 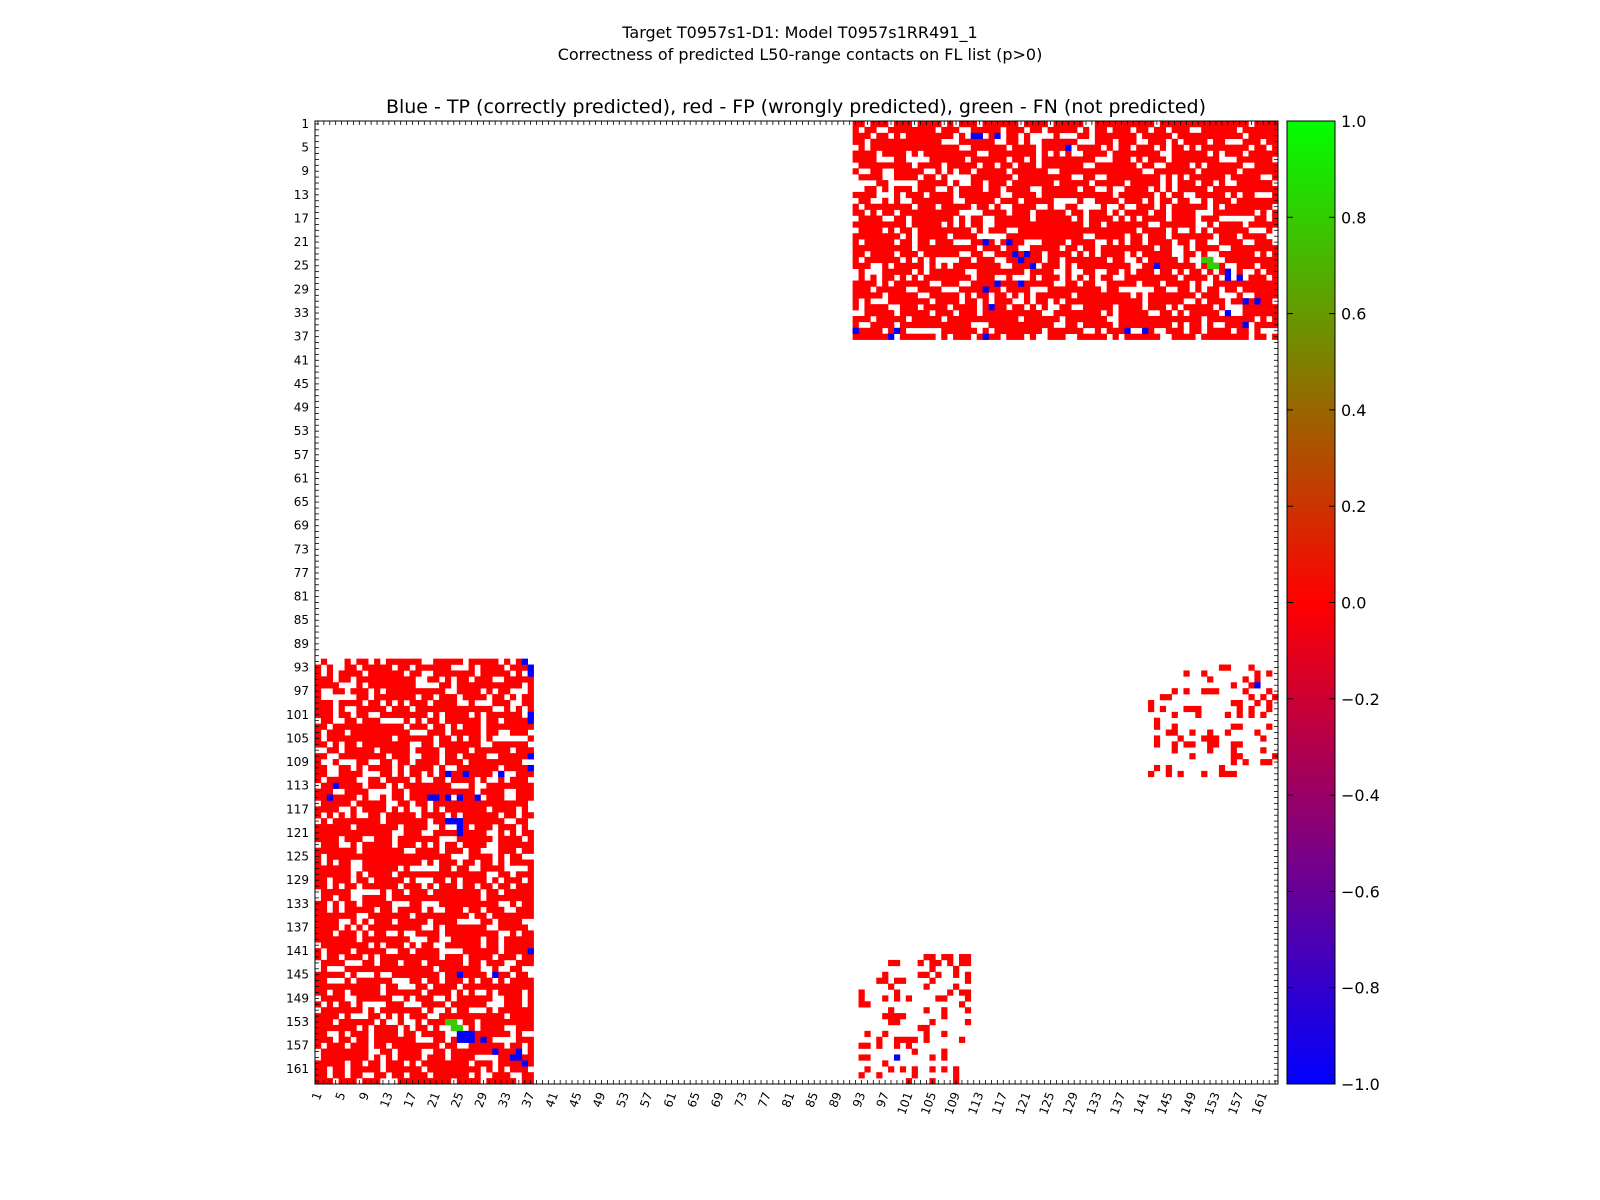 I want to click on y-tick-label: 77, so click(x=301, y=573).